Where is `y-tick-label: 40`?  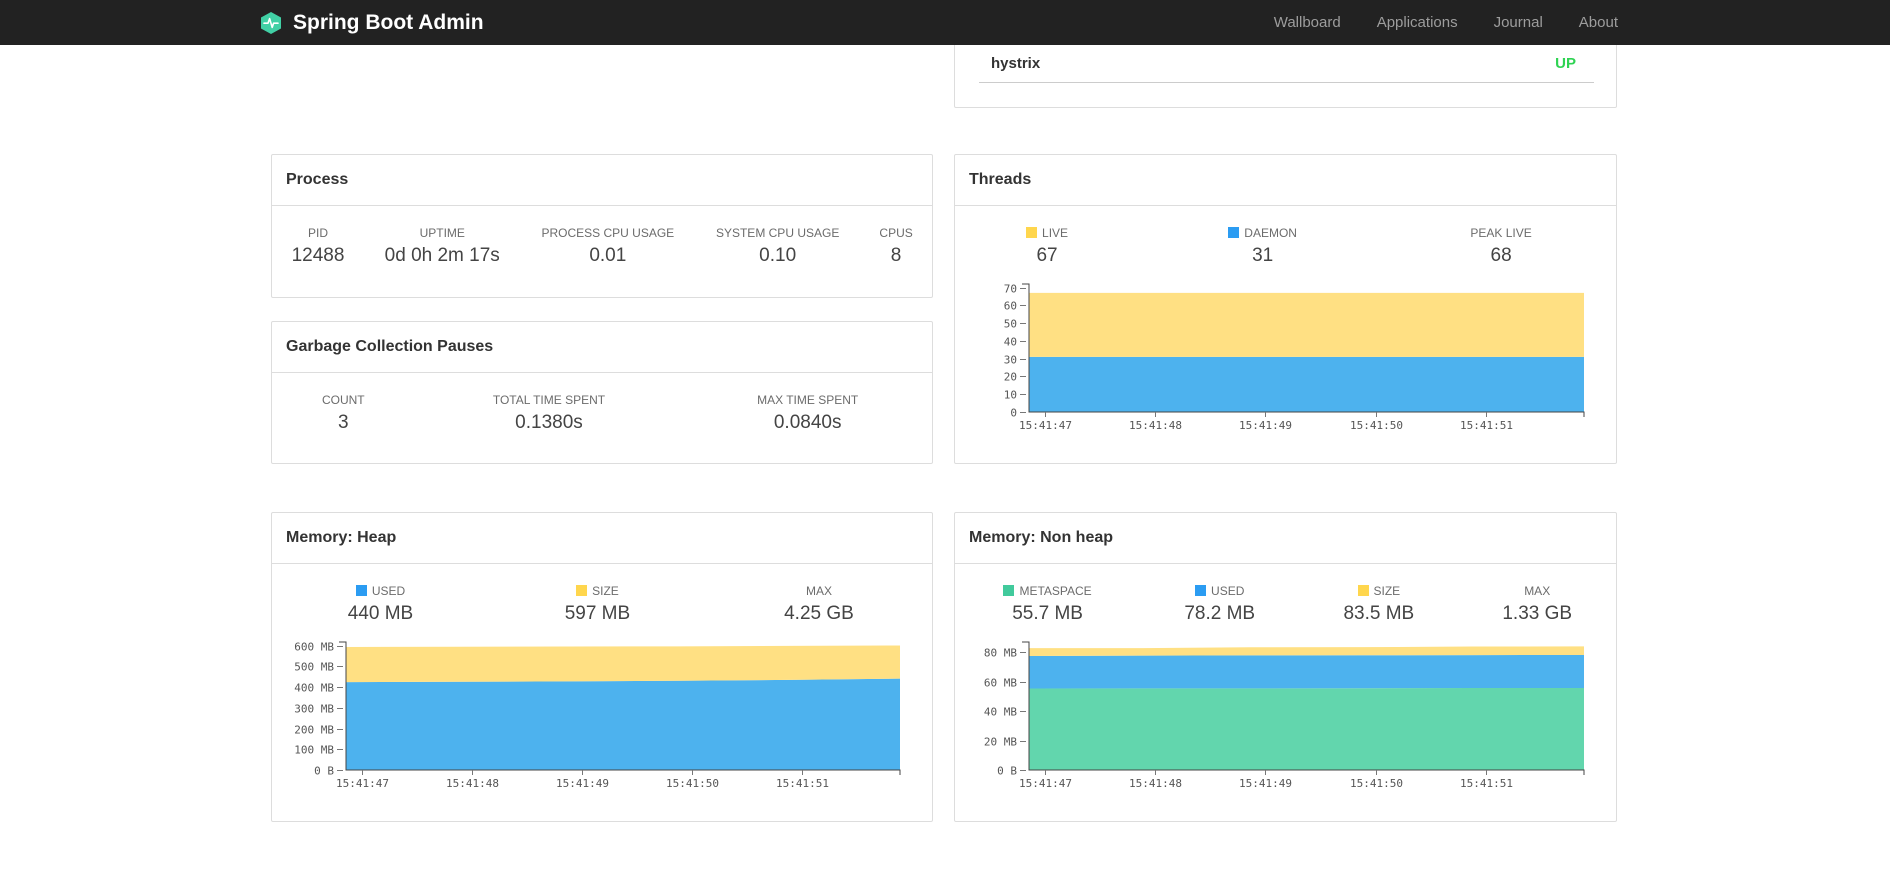
y-tick-label: 40 is located at coordinates (1010, 342).